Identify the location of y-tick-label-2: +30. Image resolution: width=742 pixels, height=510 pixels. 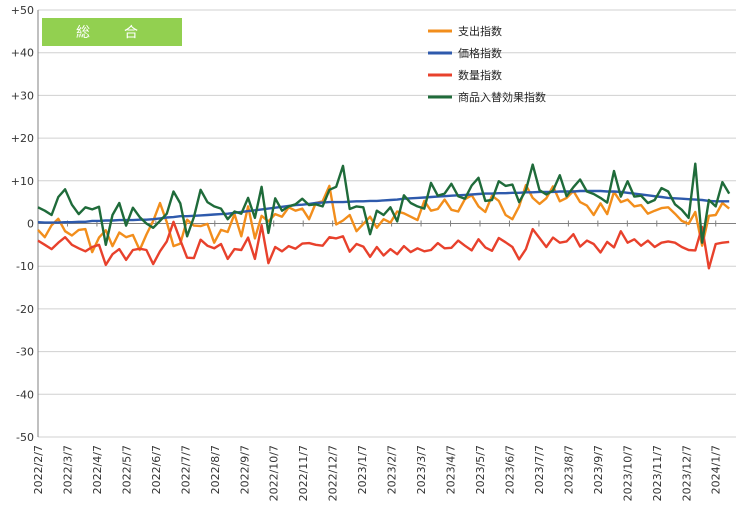
(22, 95).